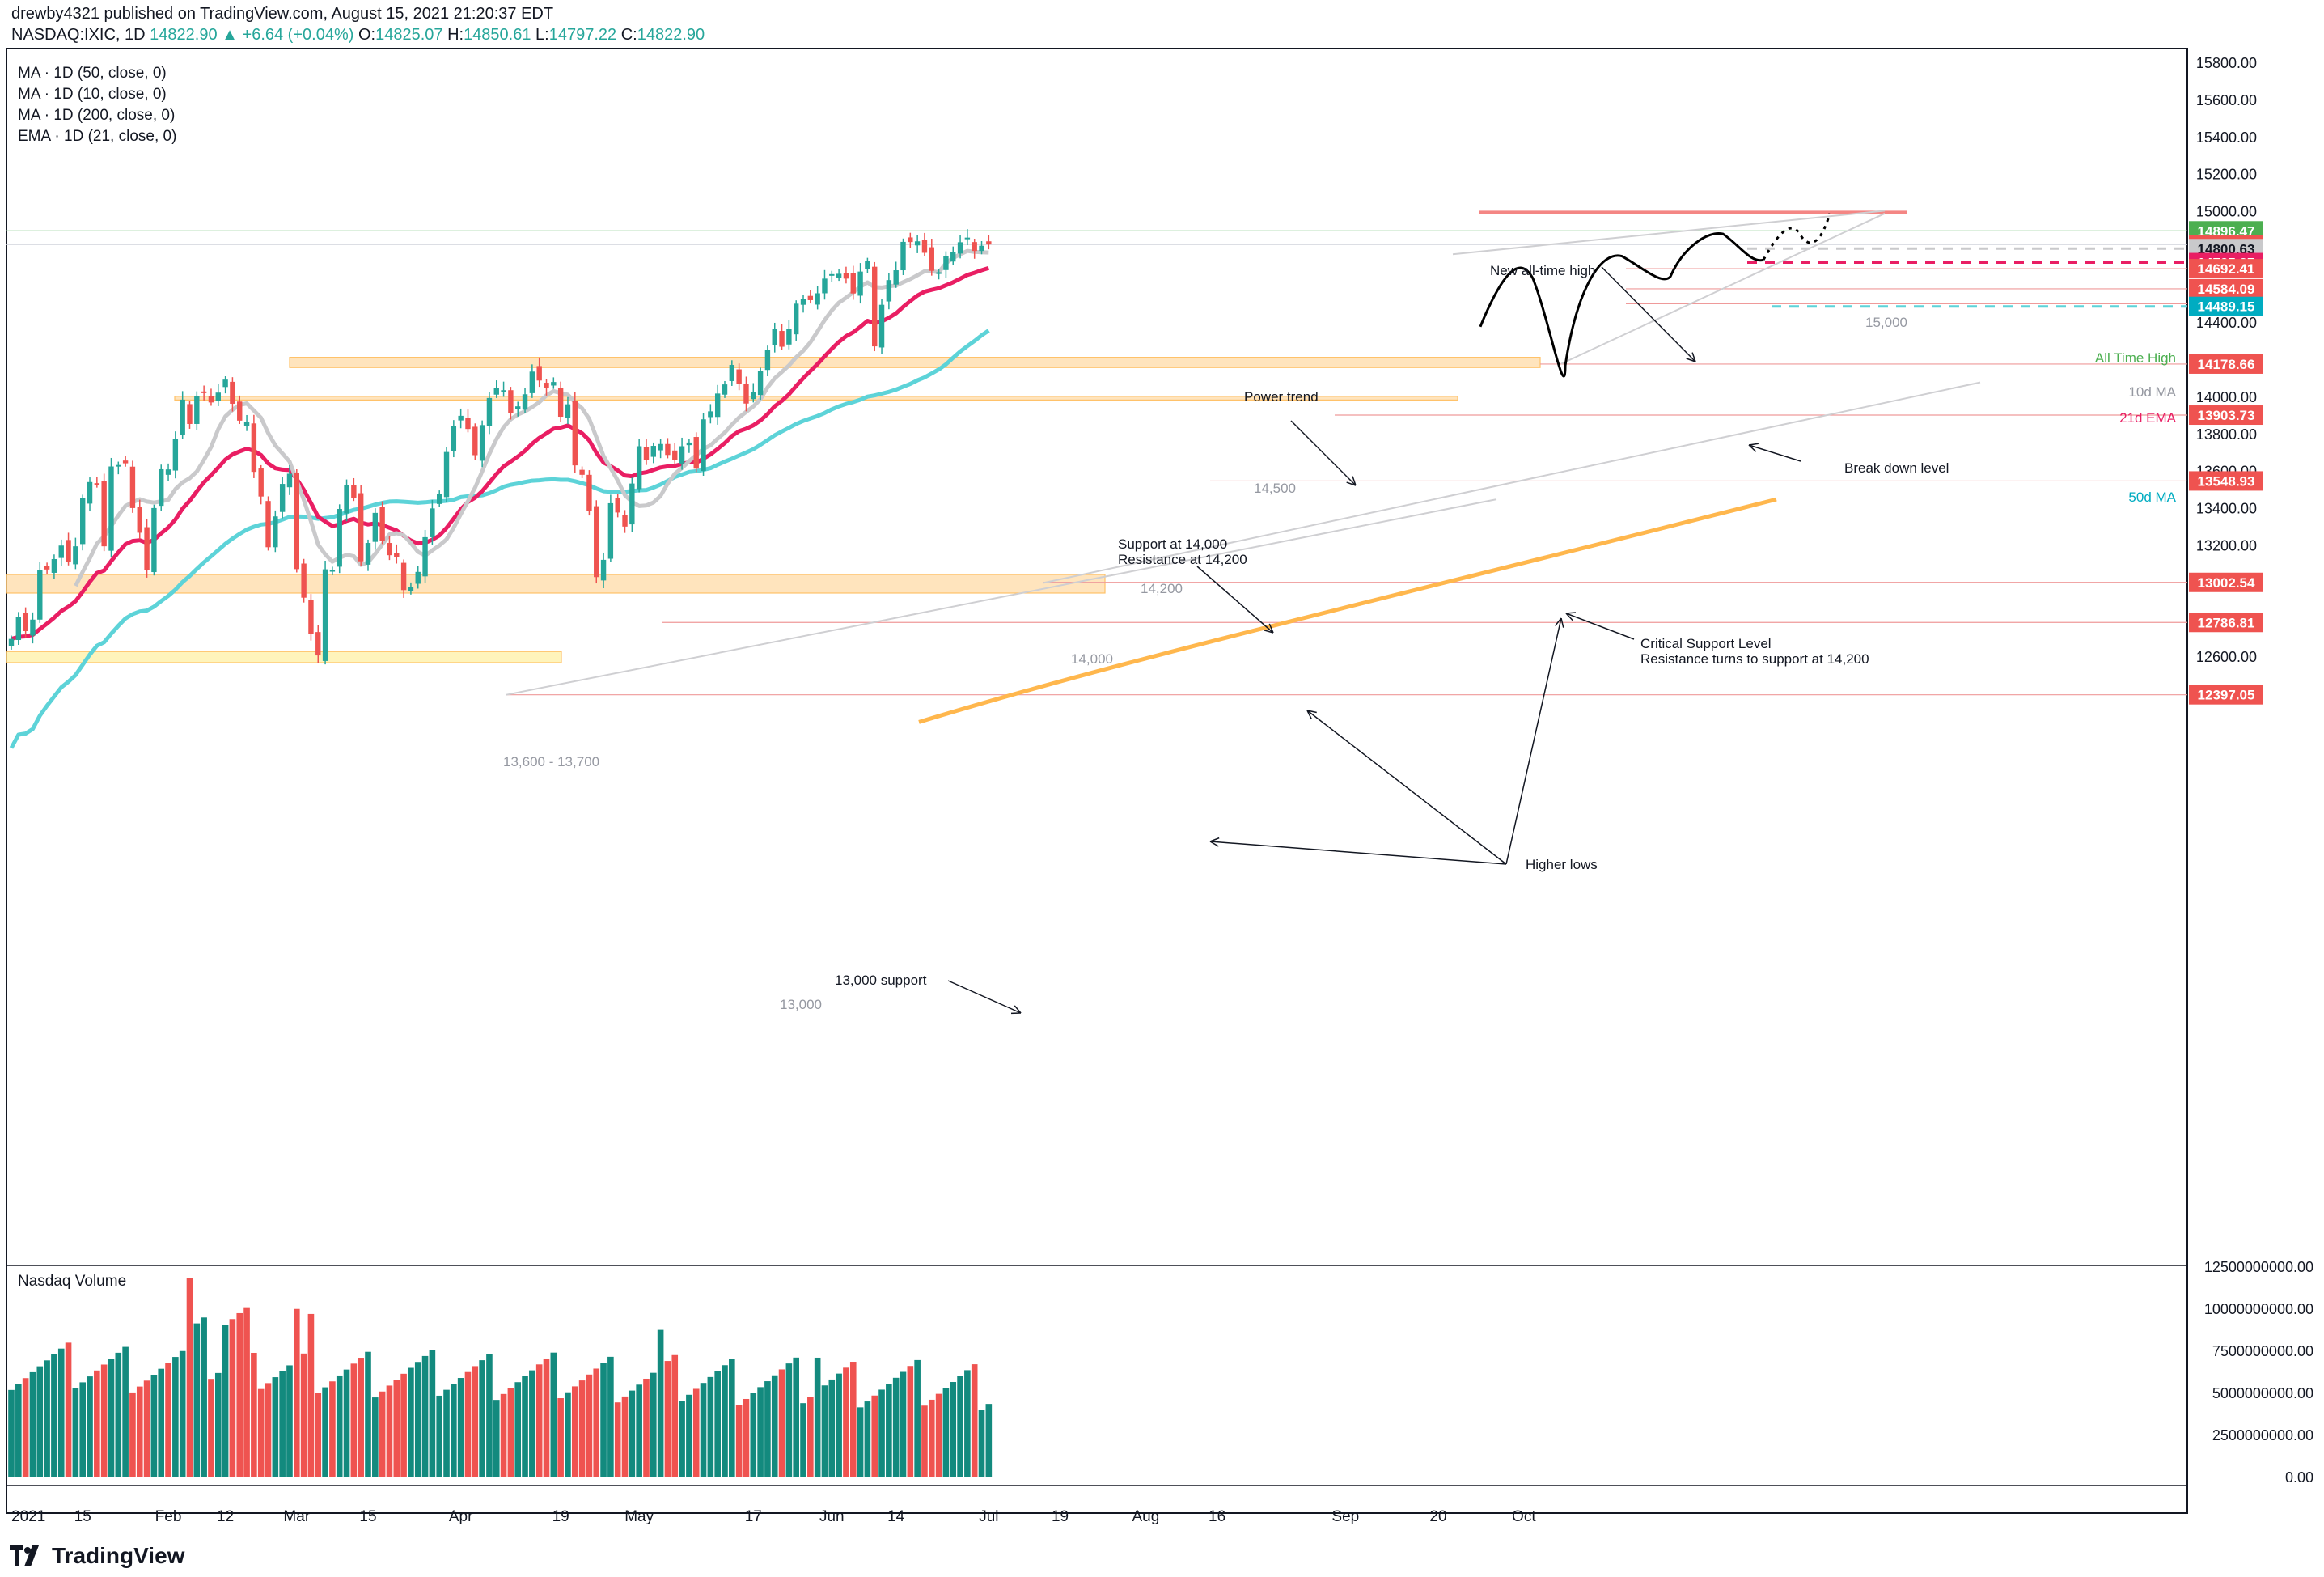  Describe the element at coordinates (1281, 397) in the screenshot. I see `power-trend-label: Power trend` at that location.